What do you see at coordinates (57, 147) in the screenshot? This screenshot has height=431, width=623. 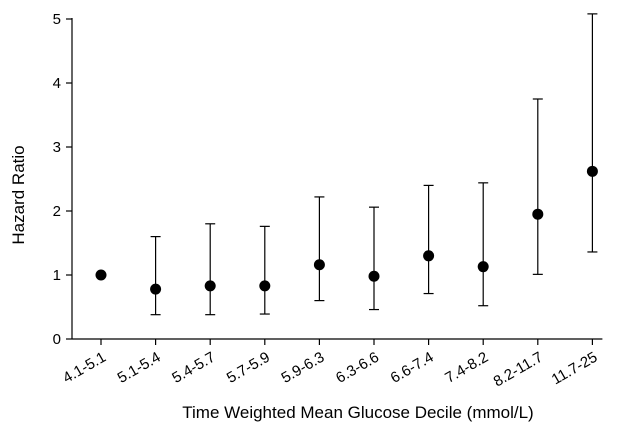 I see `y-tick-label: 3` at bounding box center [57, 147].